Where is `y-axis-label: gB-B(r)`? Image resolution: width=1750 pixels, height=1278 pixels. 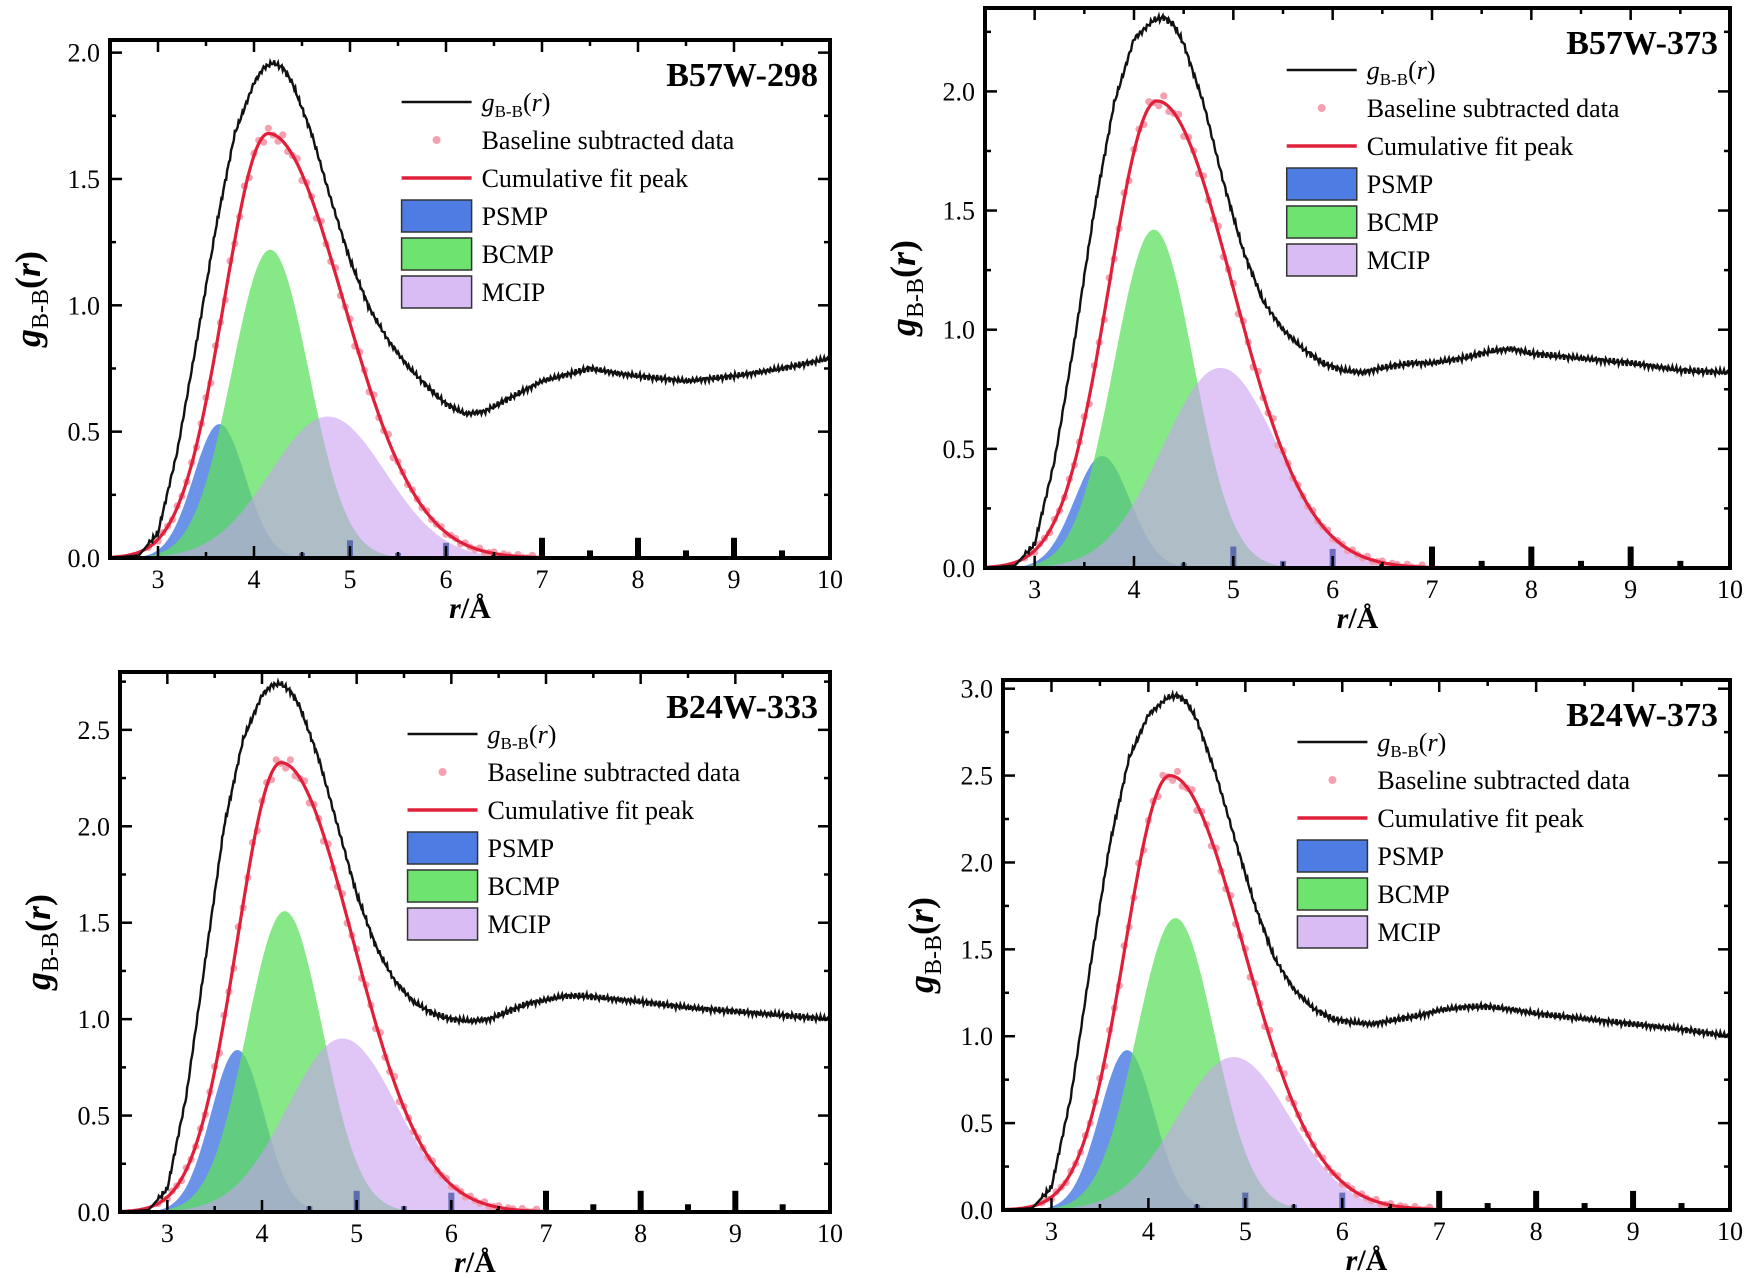
y-axis-label: gB-B(r) is located at coordinates (924, 945).